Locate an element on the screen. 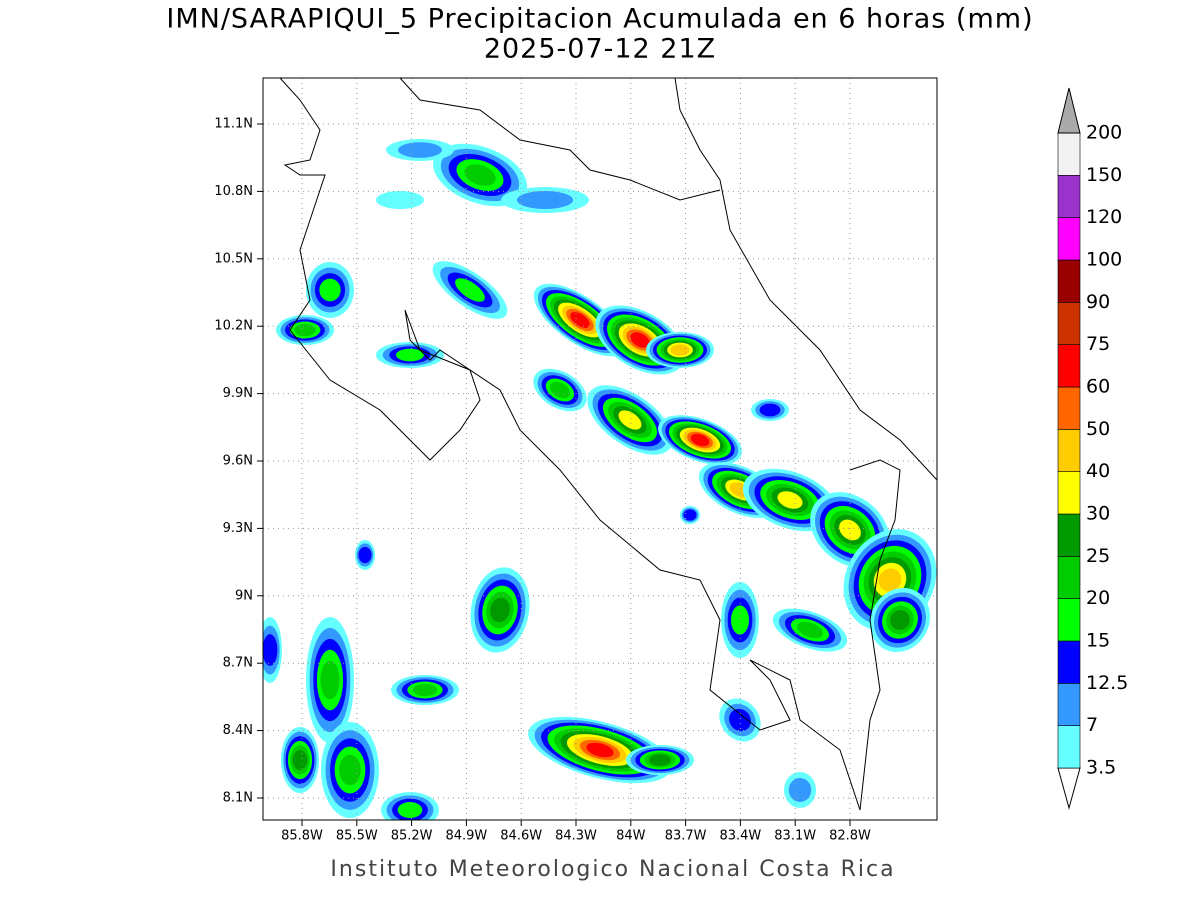 The height and width of the screenshot is (900, 1200). colorbar-label: 60 is located at coordinates (1098, 387).